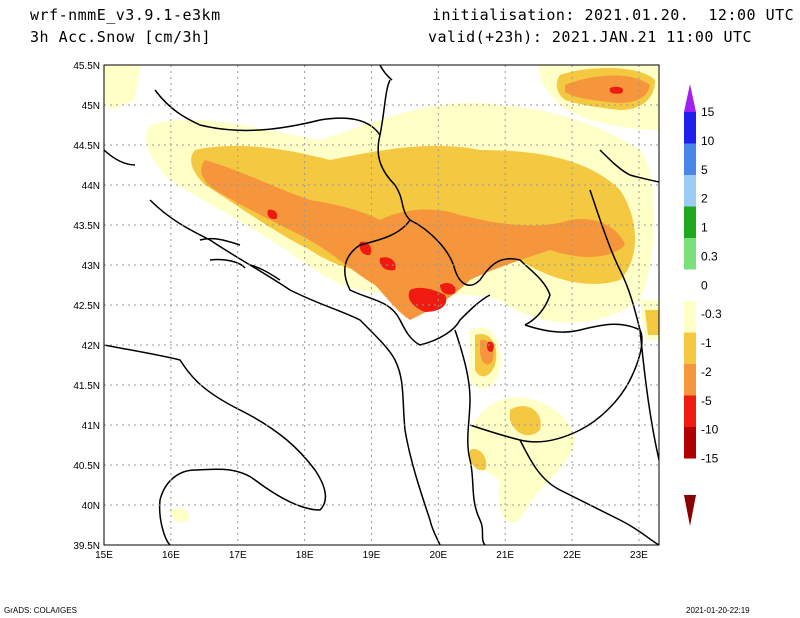 The height and width of the screenshot is (618, 800). I want to click on colorbar-label: -2, so click(706, 372).